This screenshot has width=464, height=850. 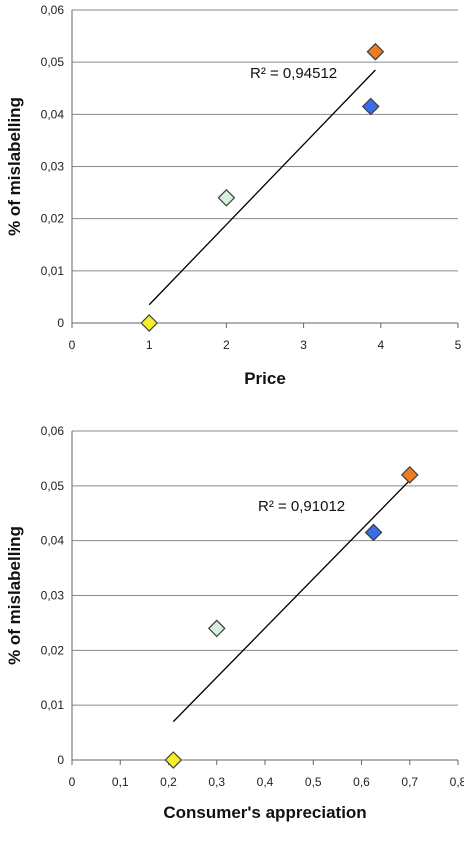 I want to click on x-tick-label: 0,7, so click(x=409, y=782).